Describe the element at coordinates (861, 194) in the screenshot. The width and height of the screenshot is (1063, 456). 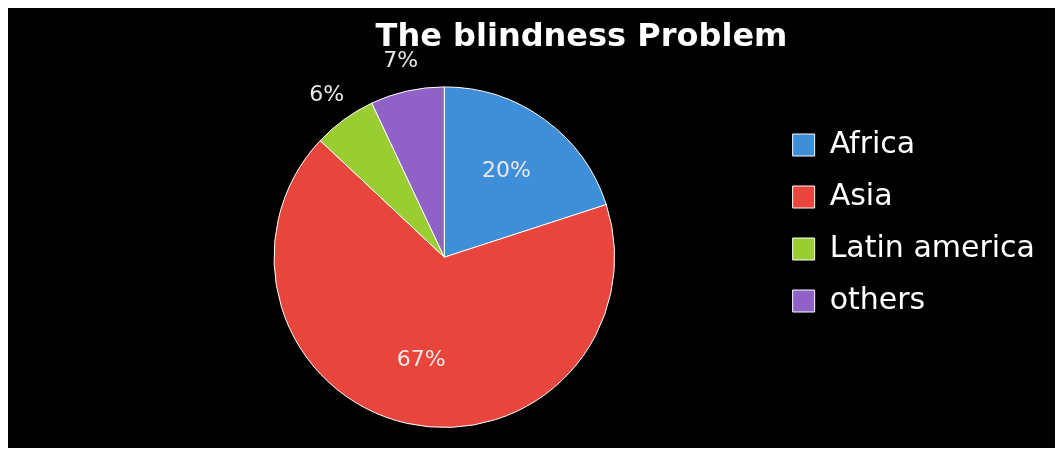
I see `legend-label: Asia` at that location.